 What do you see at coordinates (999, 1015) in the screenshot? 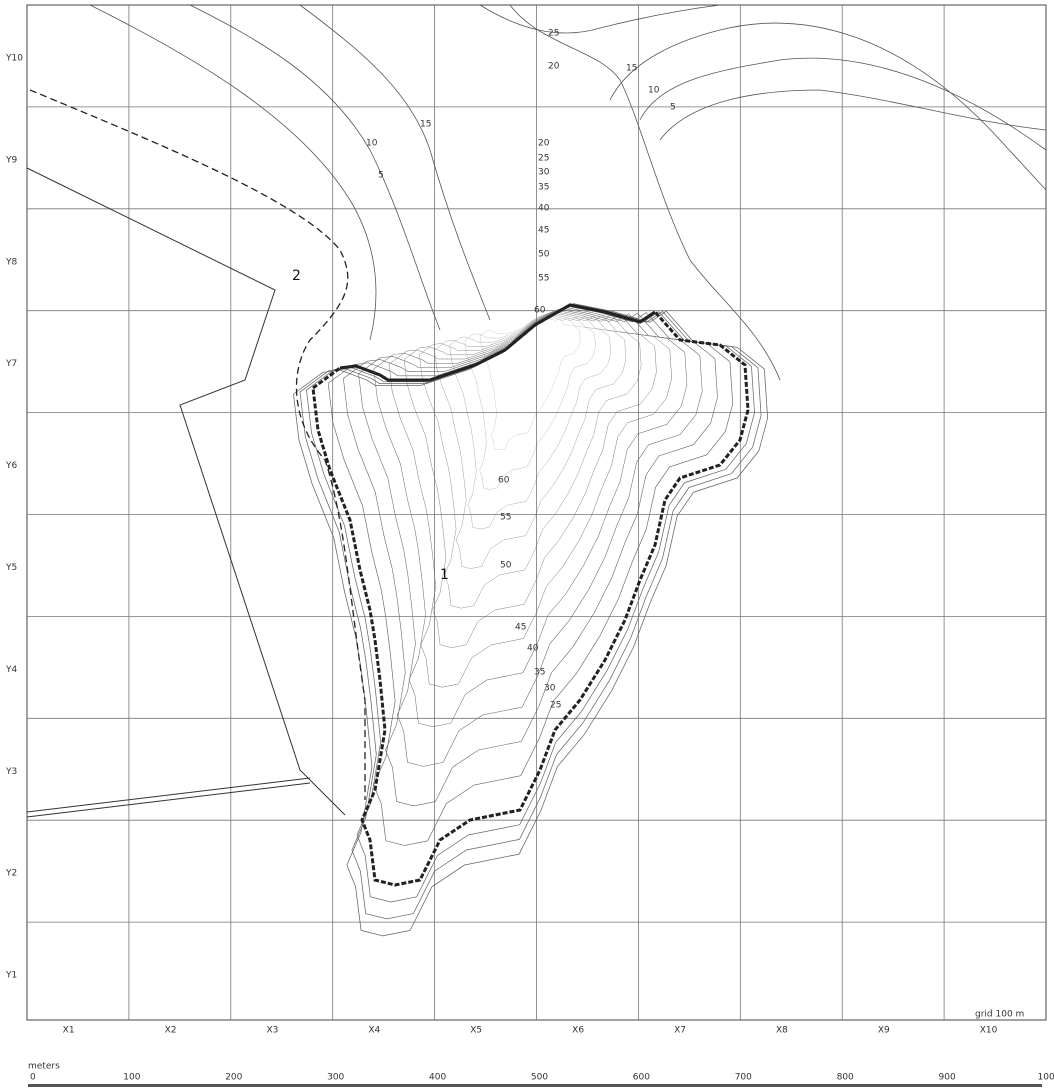
I see `grid-note: grid 100 m` at bounding box center [999, 1015].